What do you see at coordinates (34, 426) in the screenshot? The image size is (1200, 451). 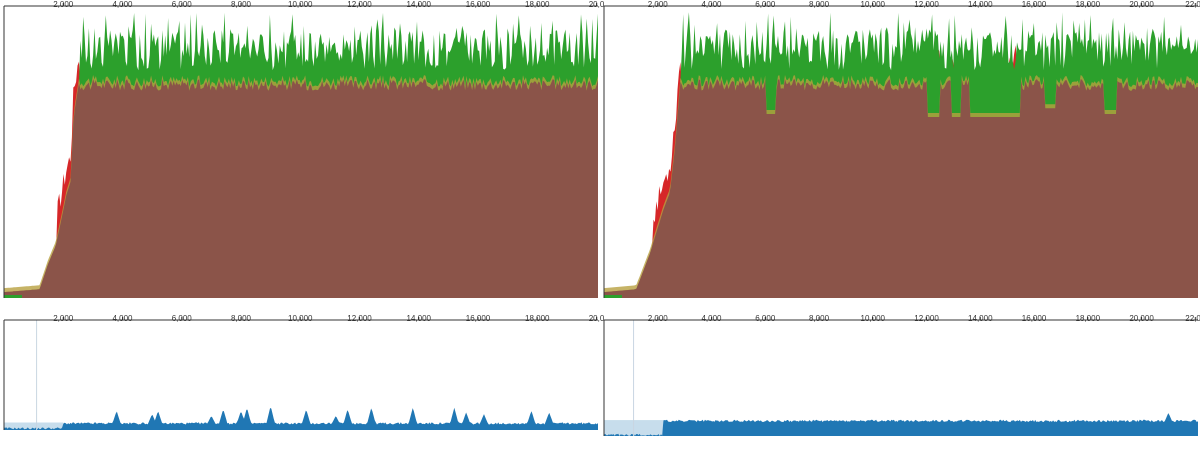 I see `early-activity-band` at bounding box center [34, 426].